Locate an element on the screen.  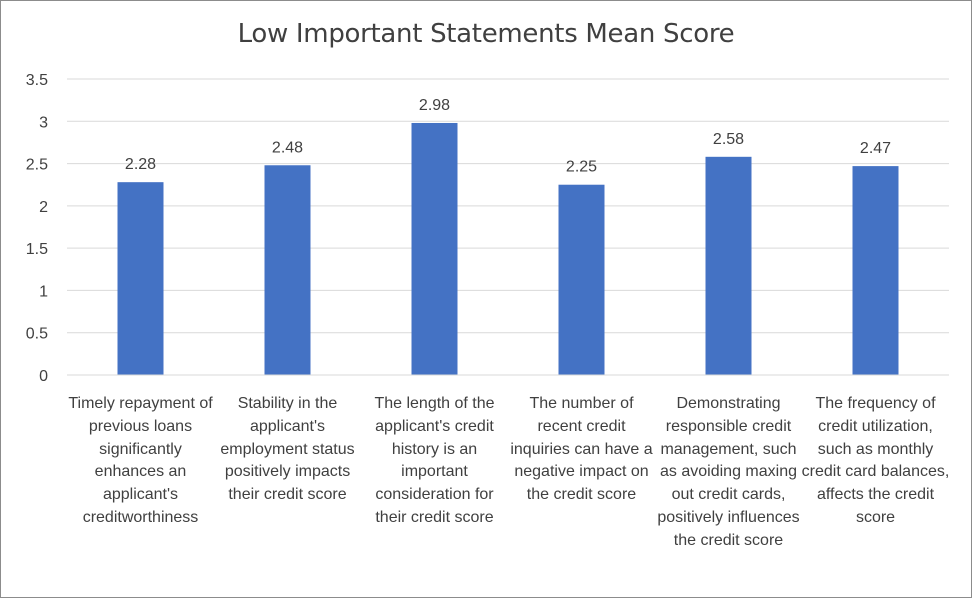
y-tick-label: 2.5 is located at coordinates (37, 165).